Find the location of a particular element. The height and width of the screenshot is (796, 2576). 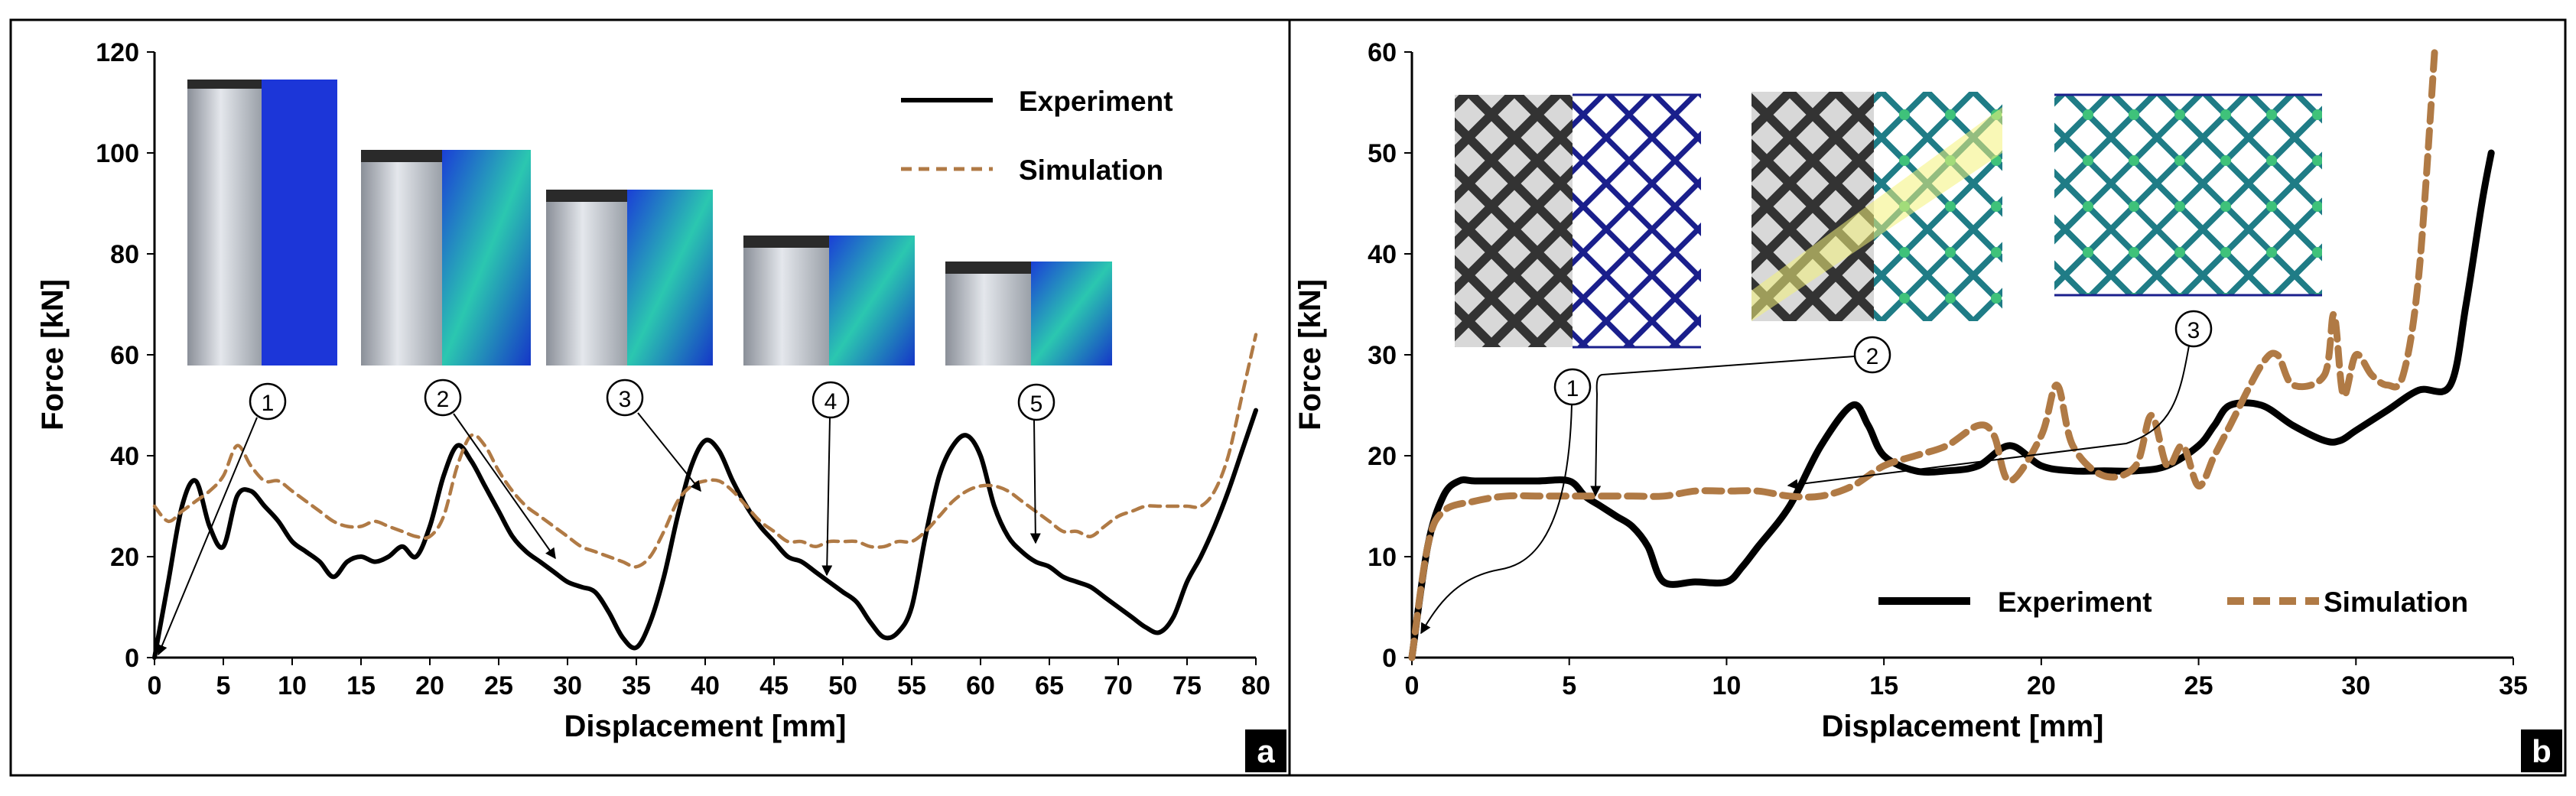

x-tick-label-a: 0 is located at coordinates (155, 686).